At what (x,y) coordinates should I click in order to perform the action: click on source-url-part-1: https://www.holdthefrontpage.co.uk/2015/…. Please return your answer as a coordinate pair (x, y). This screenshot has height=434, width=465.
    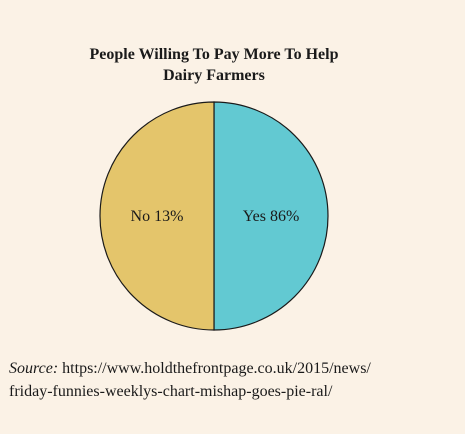
    Looking at the image, I should click on (216, 368).